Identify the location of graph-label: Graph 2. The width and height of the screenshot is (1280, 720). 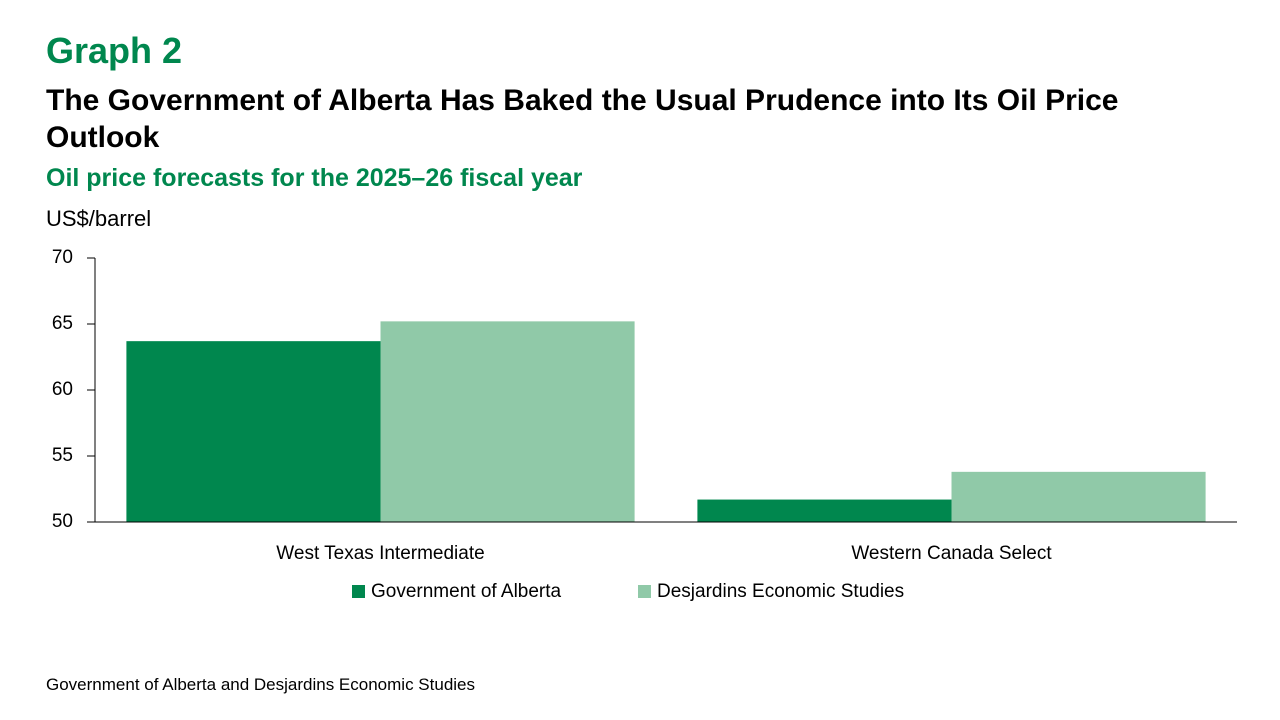
(114, 50).